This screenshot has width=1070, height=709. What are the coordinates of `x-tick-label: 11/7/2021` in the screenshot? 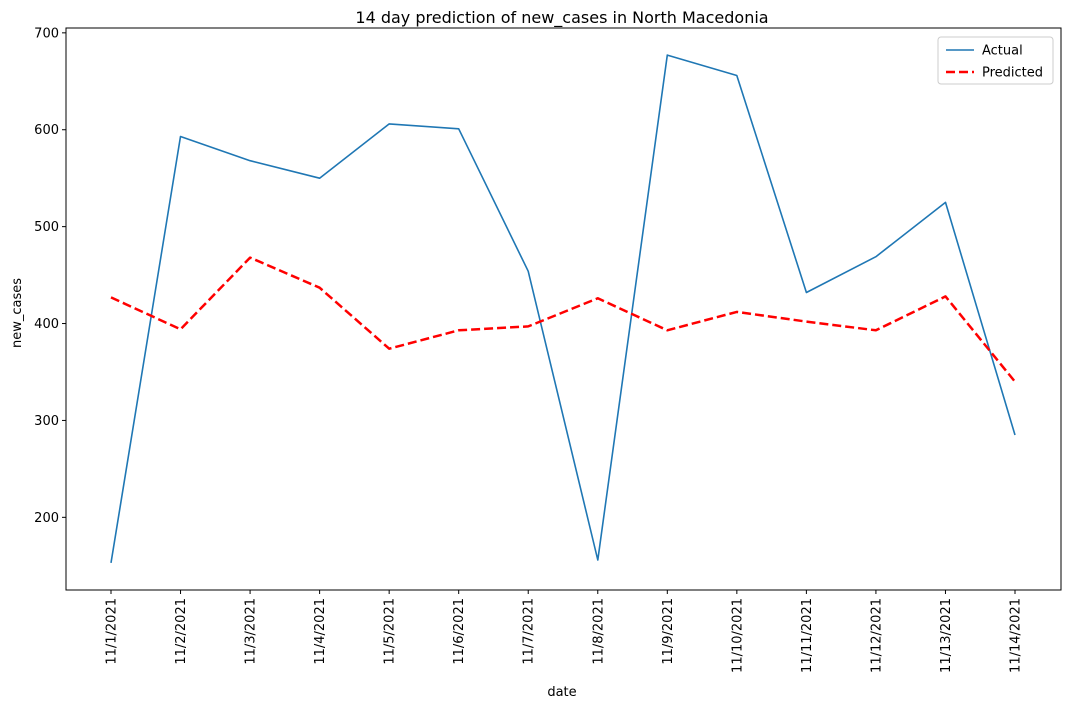 It's located at (529, 631).